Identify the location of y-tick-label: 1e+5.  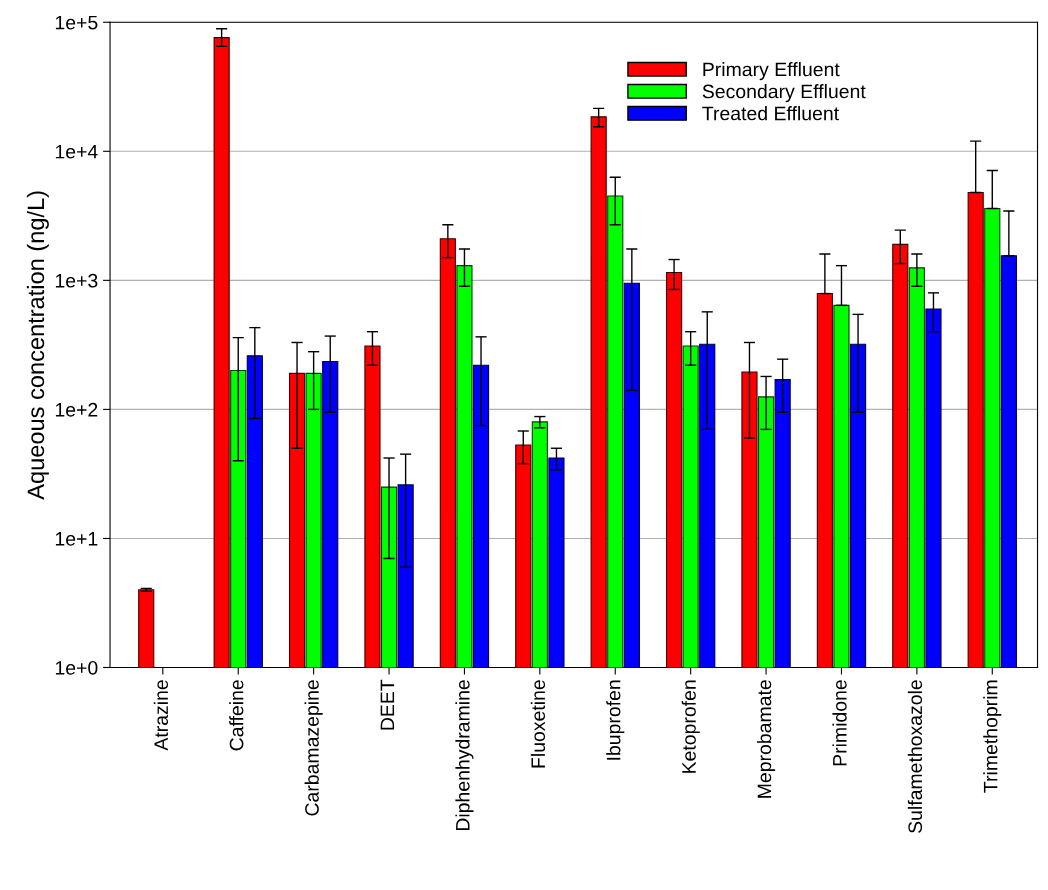
(76, 22).